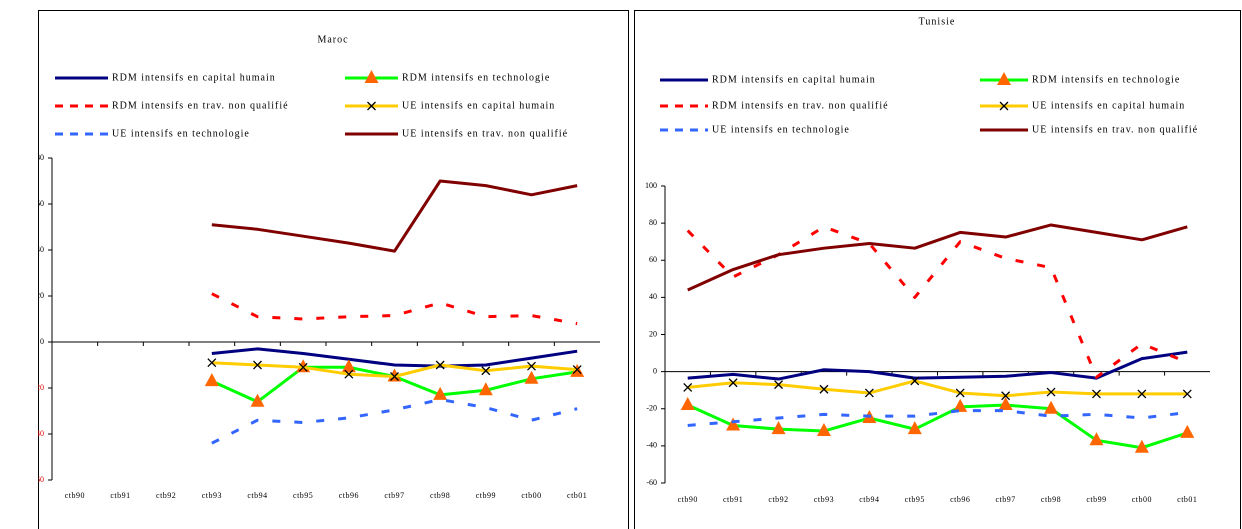  Describe the element at coordinates (332, 39) in the screenshot. I see `chart-title: Maroc` at that location.